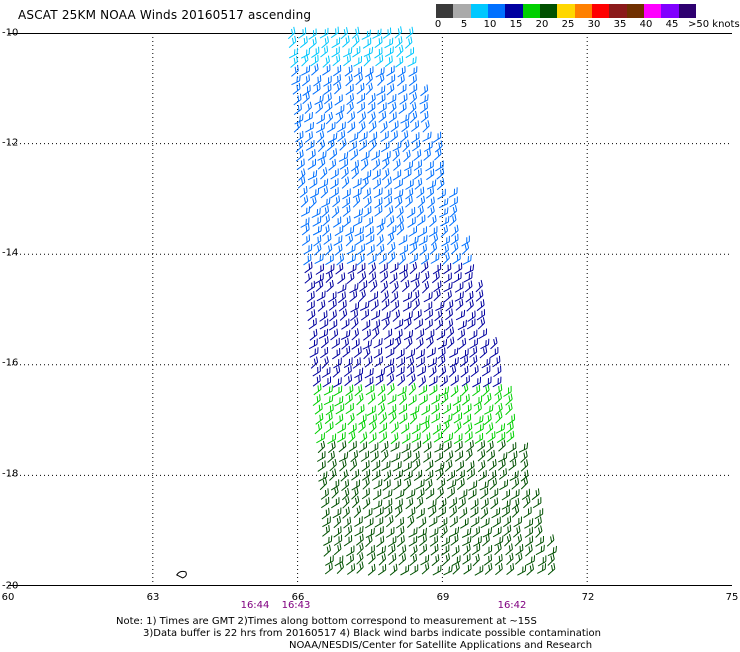 This screenshot has height=652, width=740. What do you see at coordinates (443, 597) in the screenshot?
I see `x-tick-label: 69` at bounding box center [443, 597].